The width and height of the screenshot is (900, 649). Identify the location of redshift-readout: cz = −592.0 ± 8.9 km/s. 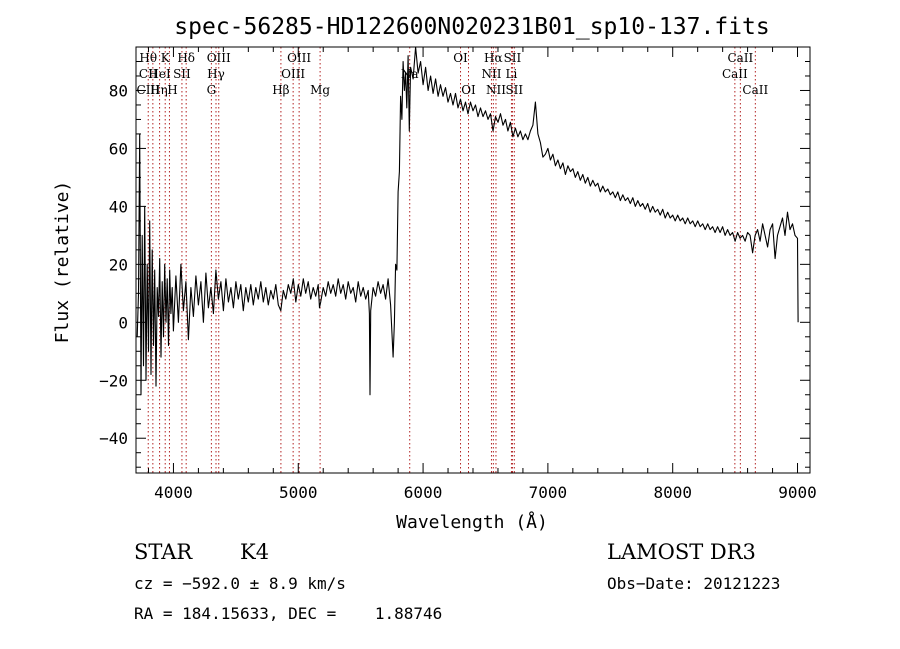
(240, 583).